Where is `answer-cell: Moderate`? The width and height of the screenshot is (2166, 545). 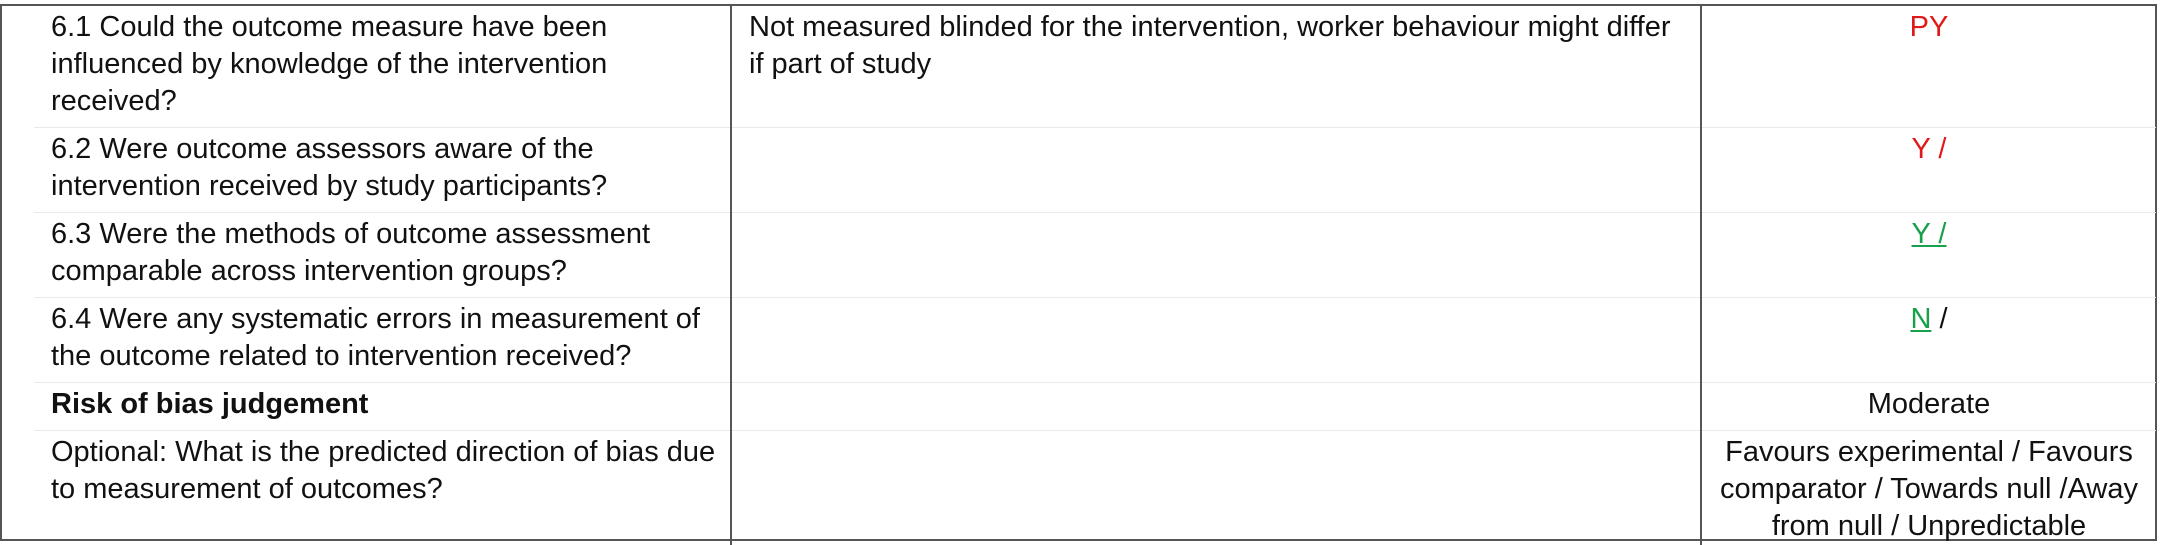 answer-cell: Moderate is located at coordinates (1928, 407).